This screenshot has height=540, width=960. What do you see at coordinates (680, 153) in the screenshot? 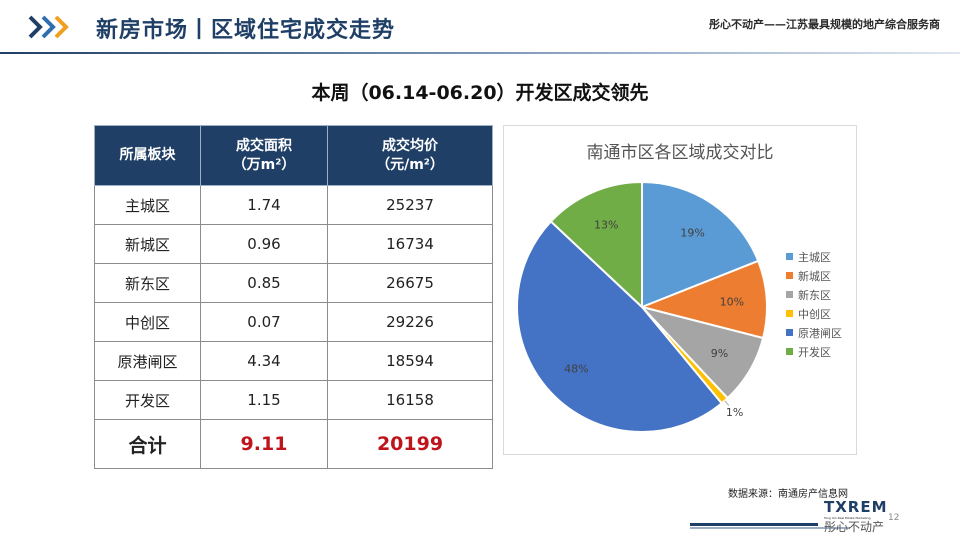
I see `chart-title: 南通市区各区域成交对比` at bounding box center [680, 153].